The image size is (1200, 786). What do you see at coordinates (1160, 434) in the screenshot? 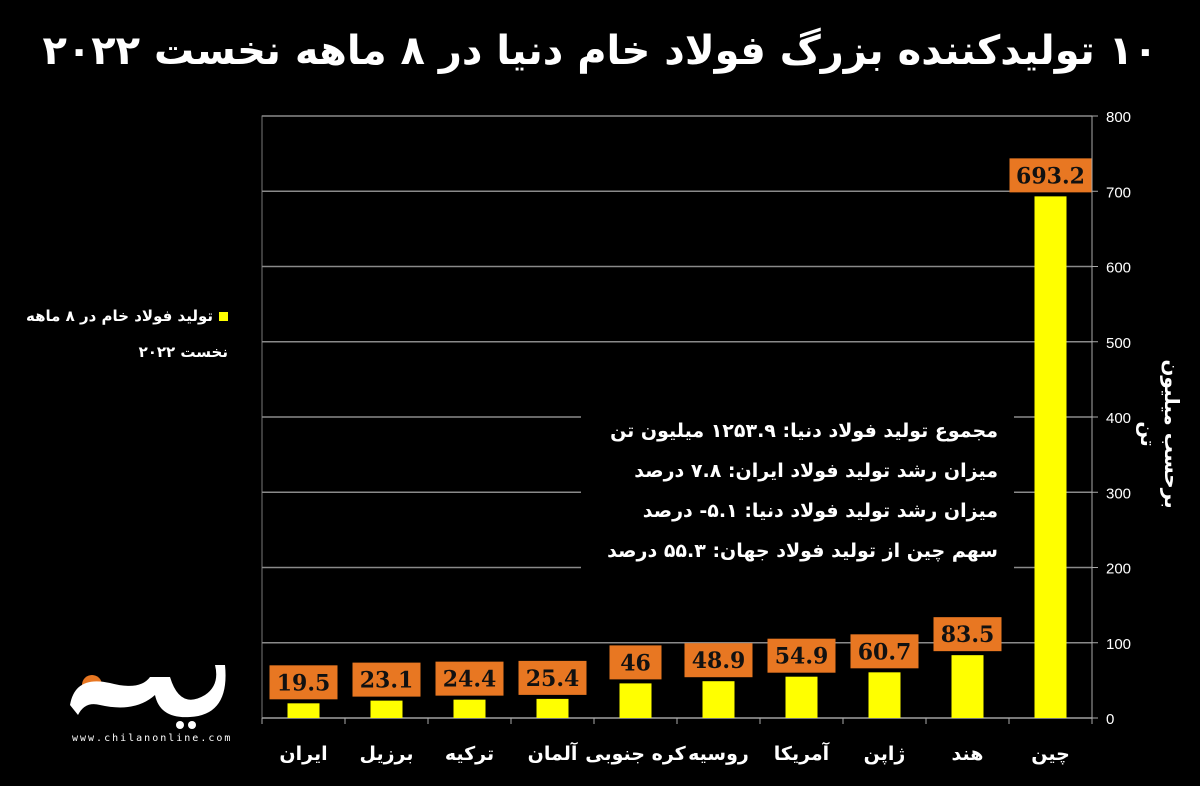
I see `y-axis-label: برحسب میلیون تن` at bounding box center [1160, 434].